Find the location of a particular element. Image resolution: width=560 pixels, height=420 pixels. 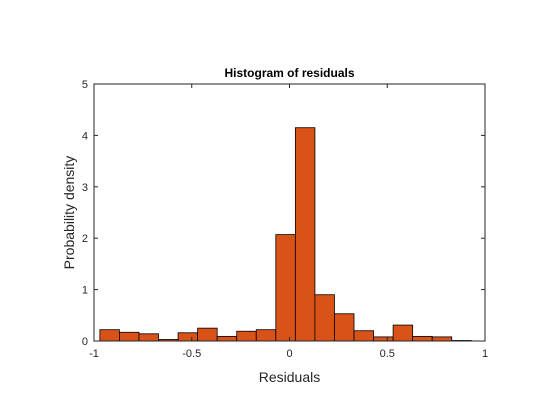

x-tick-label: 0 is located at coordinates (289, 354).